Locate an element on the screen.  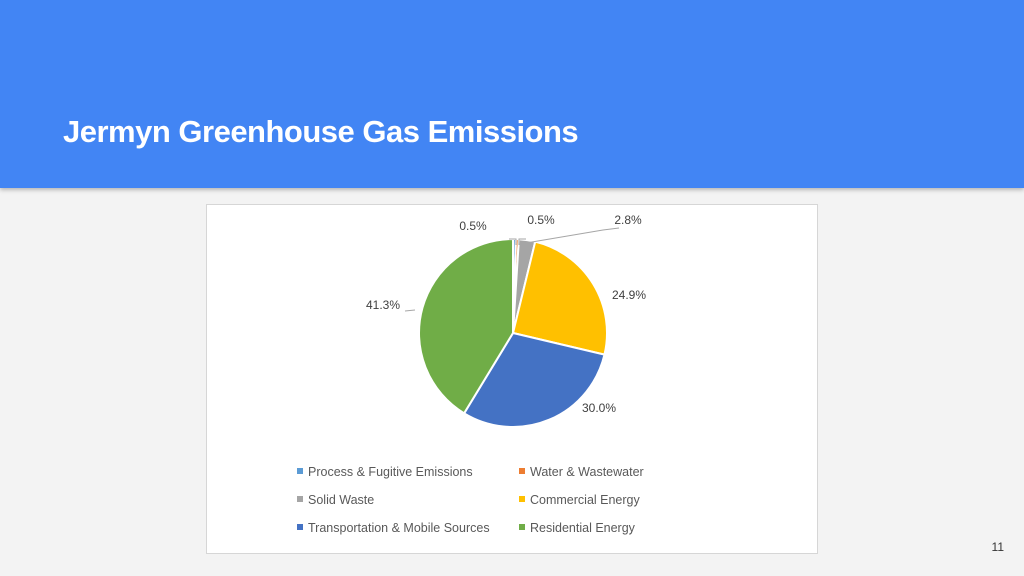
leader-line-process-and-fugitive-emissions is located at coordinates (513, 241).